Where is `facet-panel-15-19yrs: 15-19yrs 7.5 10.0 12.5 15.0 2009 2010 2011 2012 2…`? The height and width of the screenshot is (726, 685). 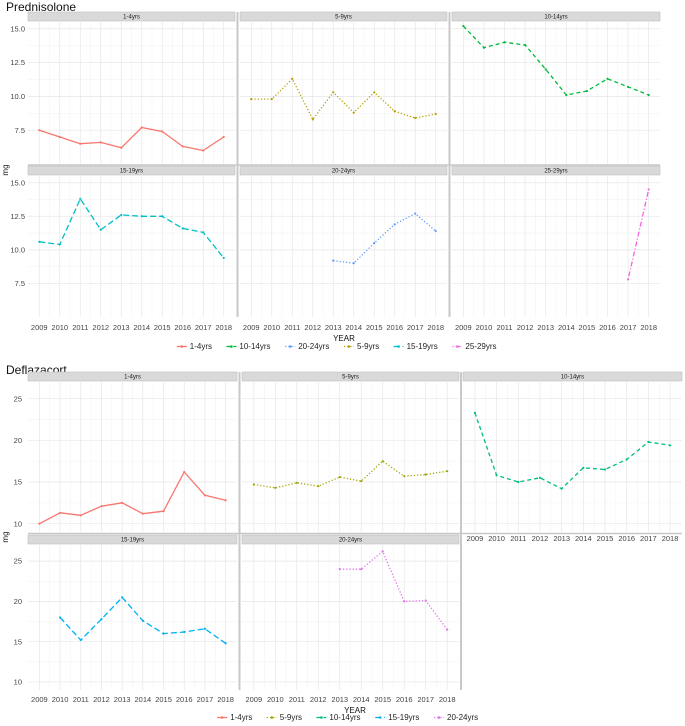 facet-panel-15-19yrs: 15-19yrs 7.5 10.0 12.5 15.0 2009 2010 2011 2012 2… is located at coordinates (123, 248).